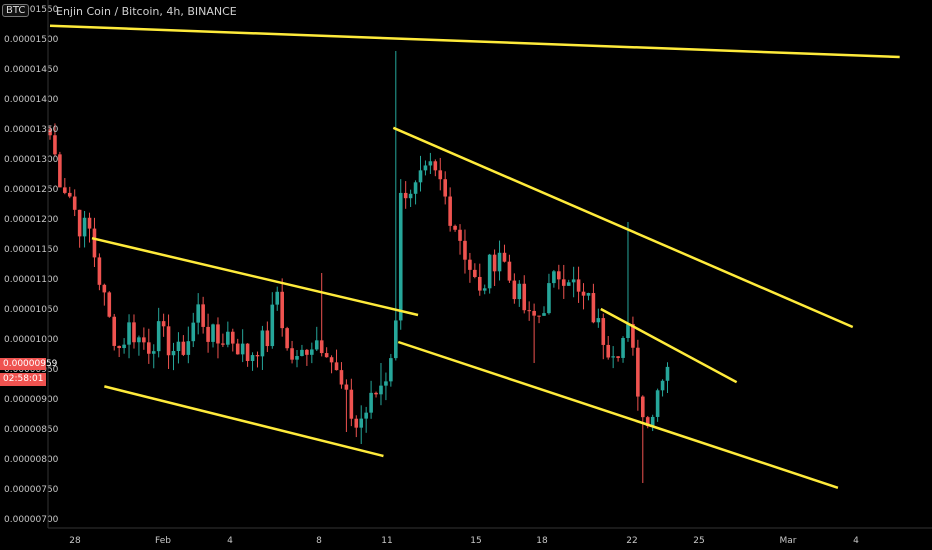 This screenshot has width=932, height=550. What do you see at coordinates (31, 250) in the screenshot?
I see `price-tick-label: 0.00001150` at bounding box center [31, 250].